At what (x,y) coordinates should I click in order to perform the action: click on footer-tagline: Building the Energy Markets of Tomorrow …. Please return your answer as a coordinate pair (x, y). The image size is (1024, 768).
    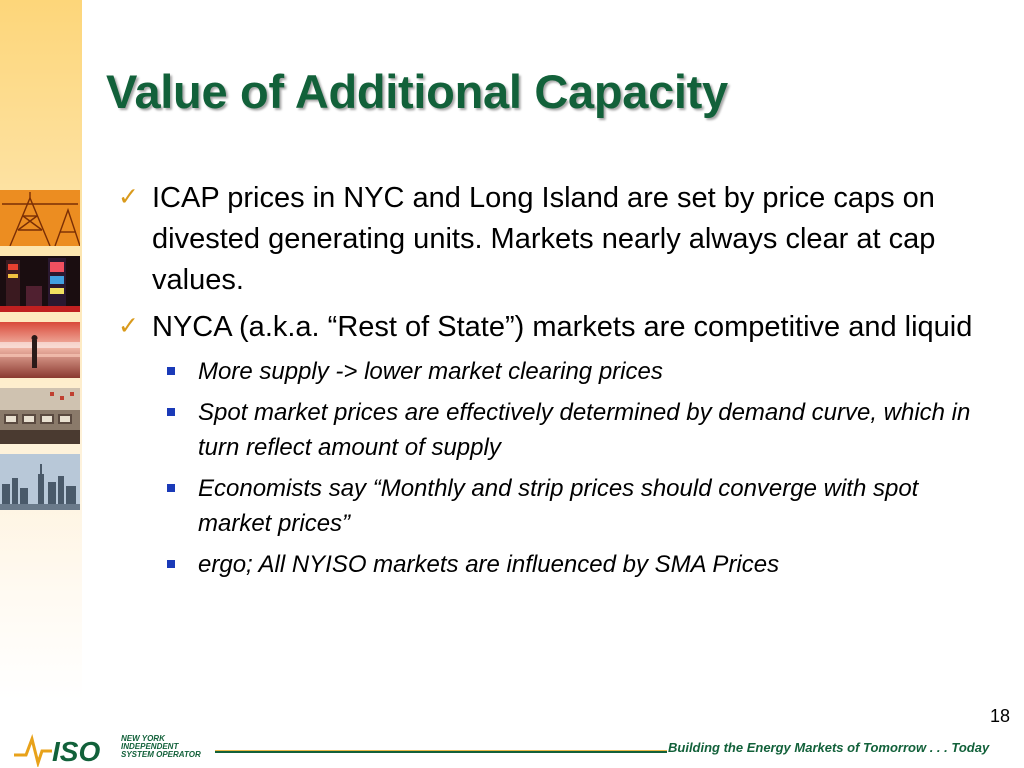
    Looking at the image, I should click on (829, 747).